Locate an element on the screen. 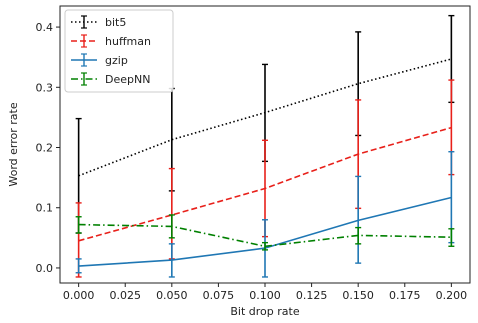 Image resolution: width=478 pixels, height=323 pixels. x-tick-label: 0.125 is located at coordinates (312, 295).